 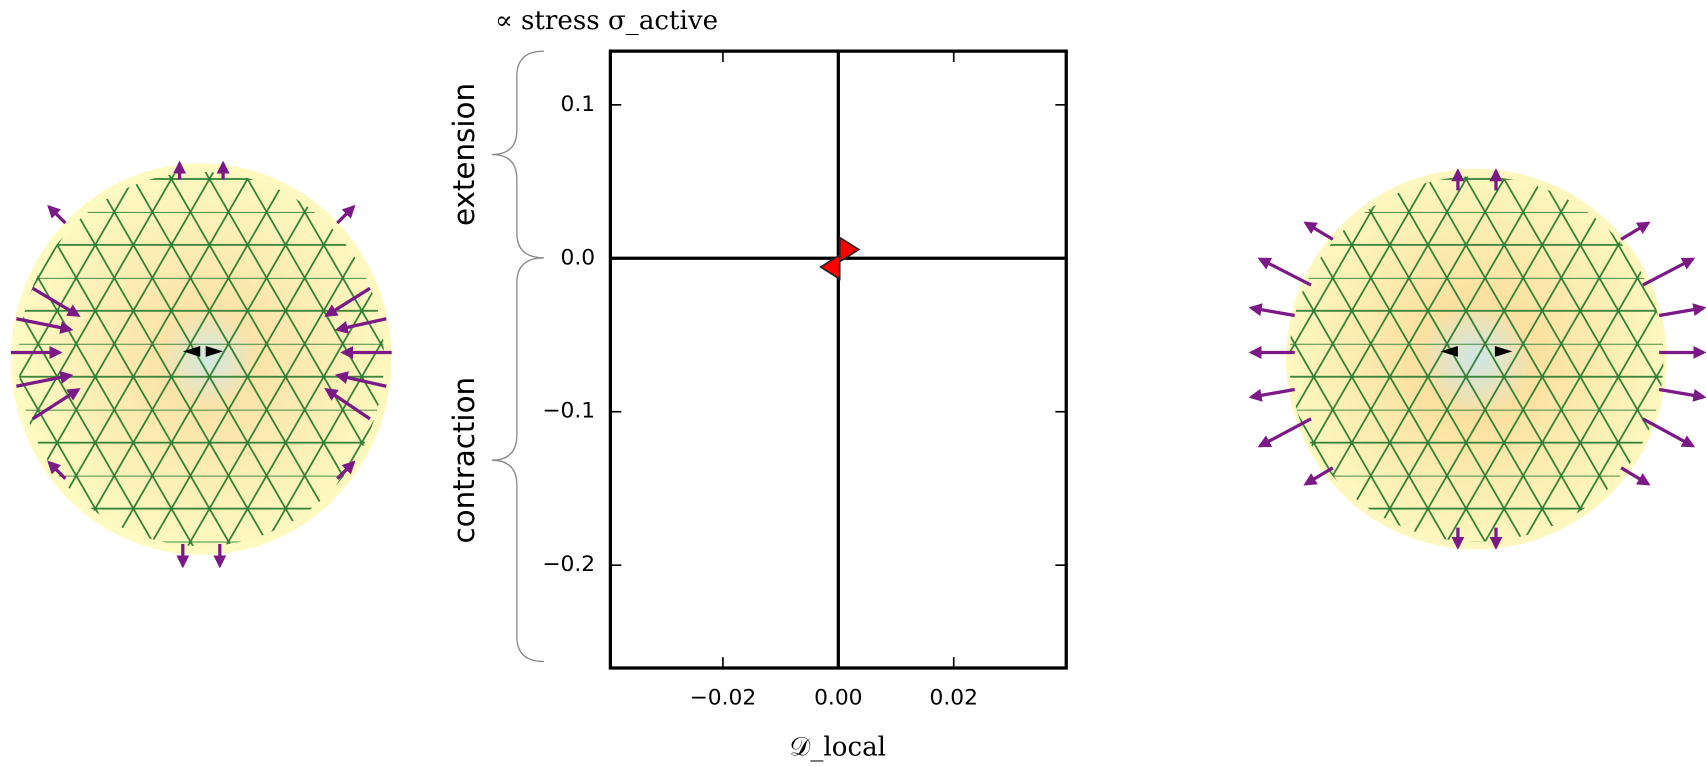 What do you see at coordinates (578, 257) in the screenshot?
I see `y-tick-label: 0.0` at bounding box center [578, 257].